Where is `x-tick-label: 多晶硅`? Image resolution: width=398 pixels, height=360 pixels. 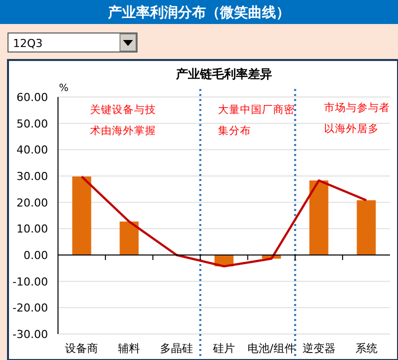
x-tick-label: 多晶硅 is located at coordinates (177, 348).